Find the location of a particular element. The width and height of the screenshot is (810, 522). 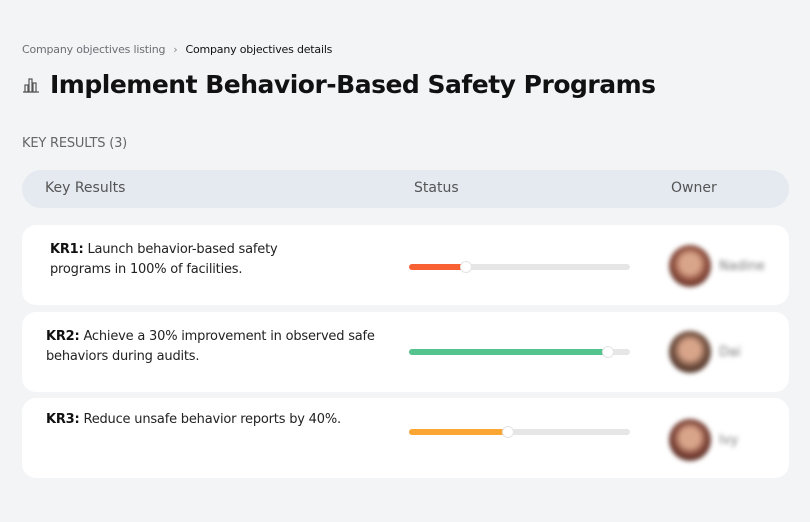

page-title: Implement Behavior-Based Safety Programs is located at coordinates (353, 84).